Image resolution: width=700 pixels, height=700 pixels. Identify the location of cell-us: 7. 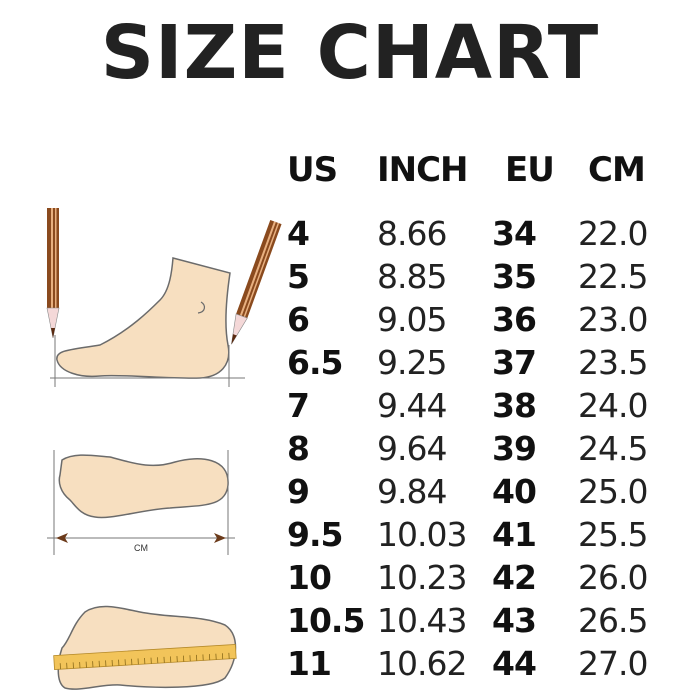
(298, 405).